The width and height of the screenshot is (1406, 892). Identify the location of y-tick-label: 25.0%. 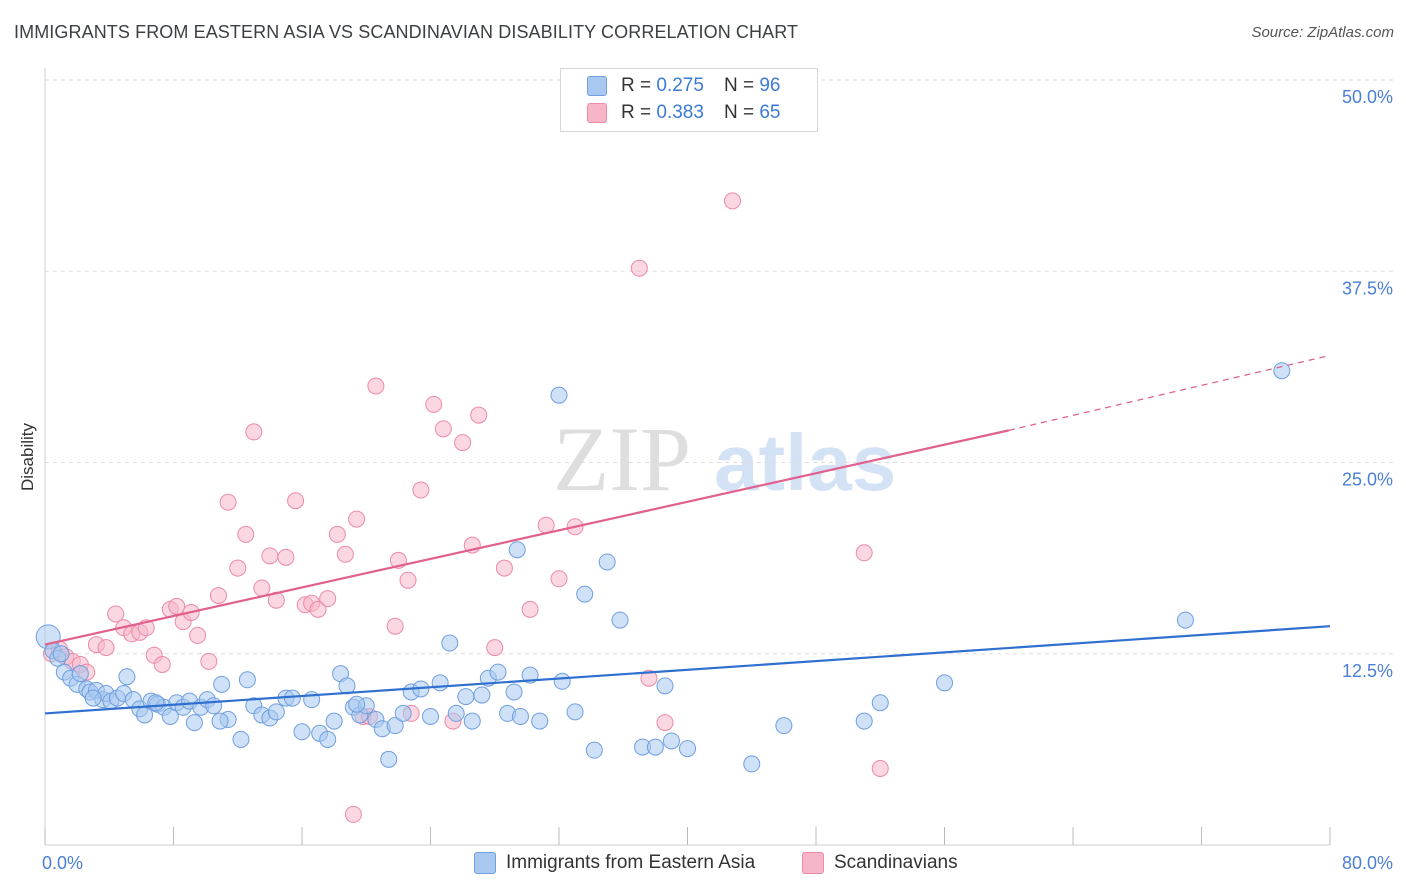
(1367, 480).